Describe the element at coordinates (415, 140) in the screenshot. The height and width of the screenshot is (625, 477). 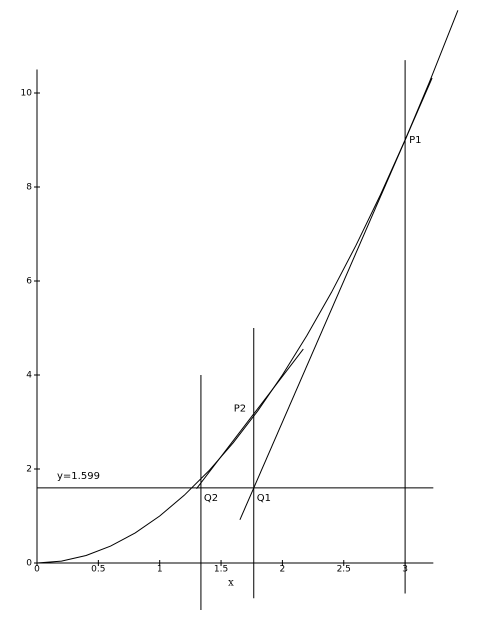
I see `point-label: P1` at that location.